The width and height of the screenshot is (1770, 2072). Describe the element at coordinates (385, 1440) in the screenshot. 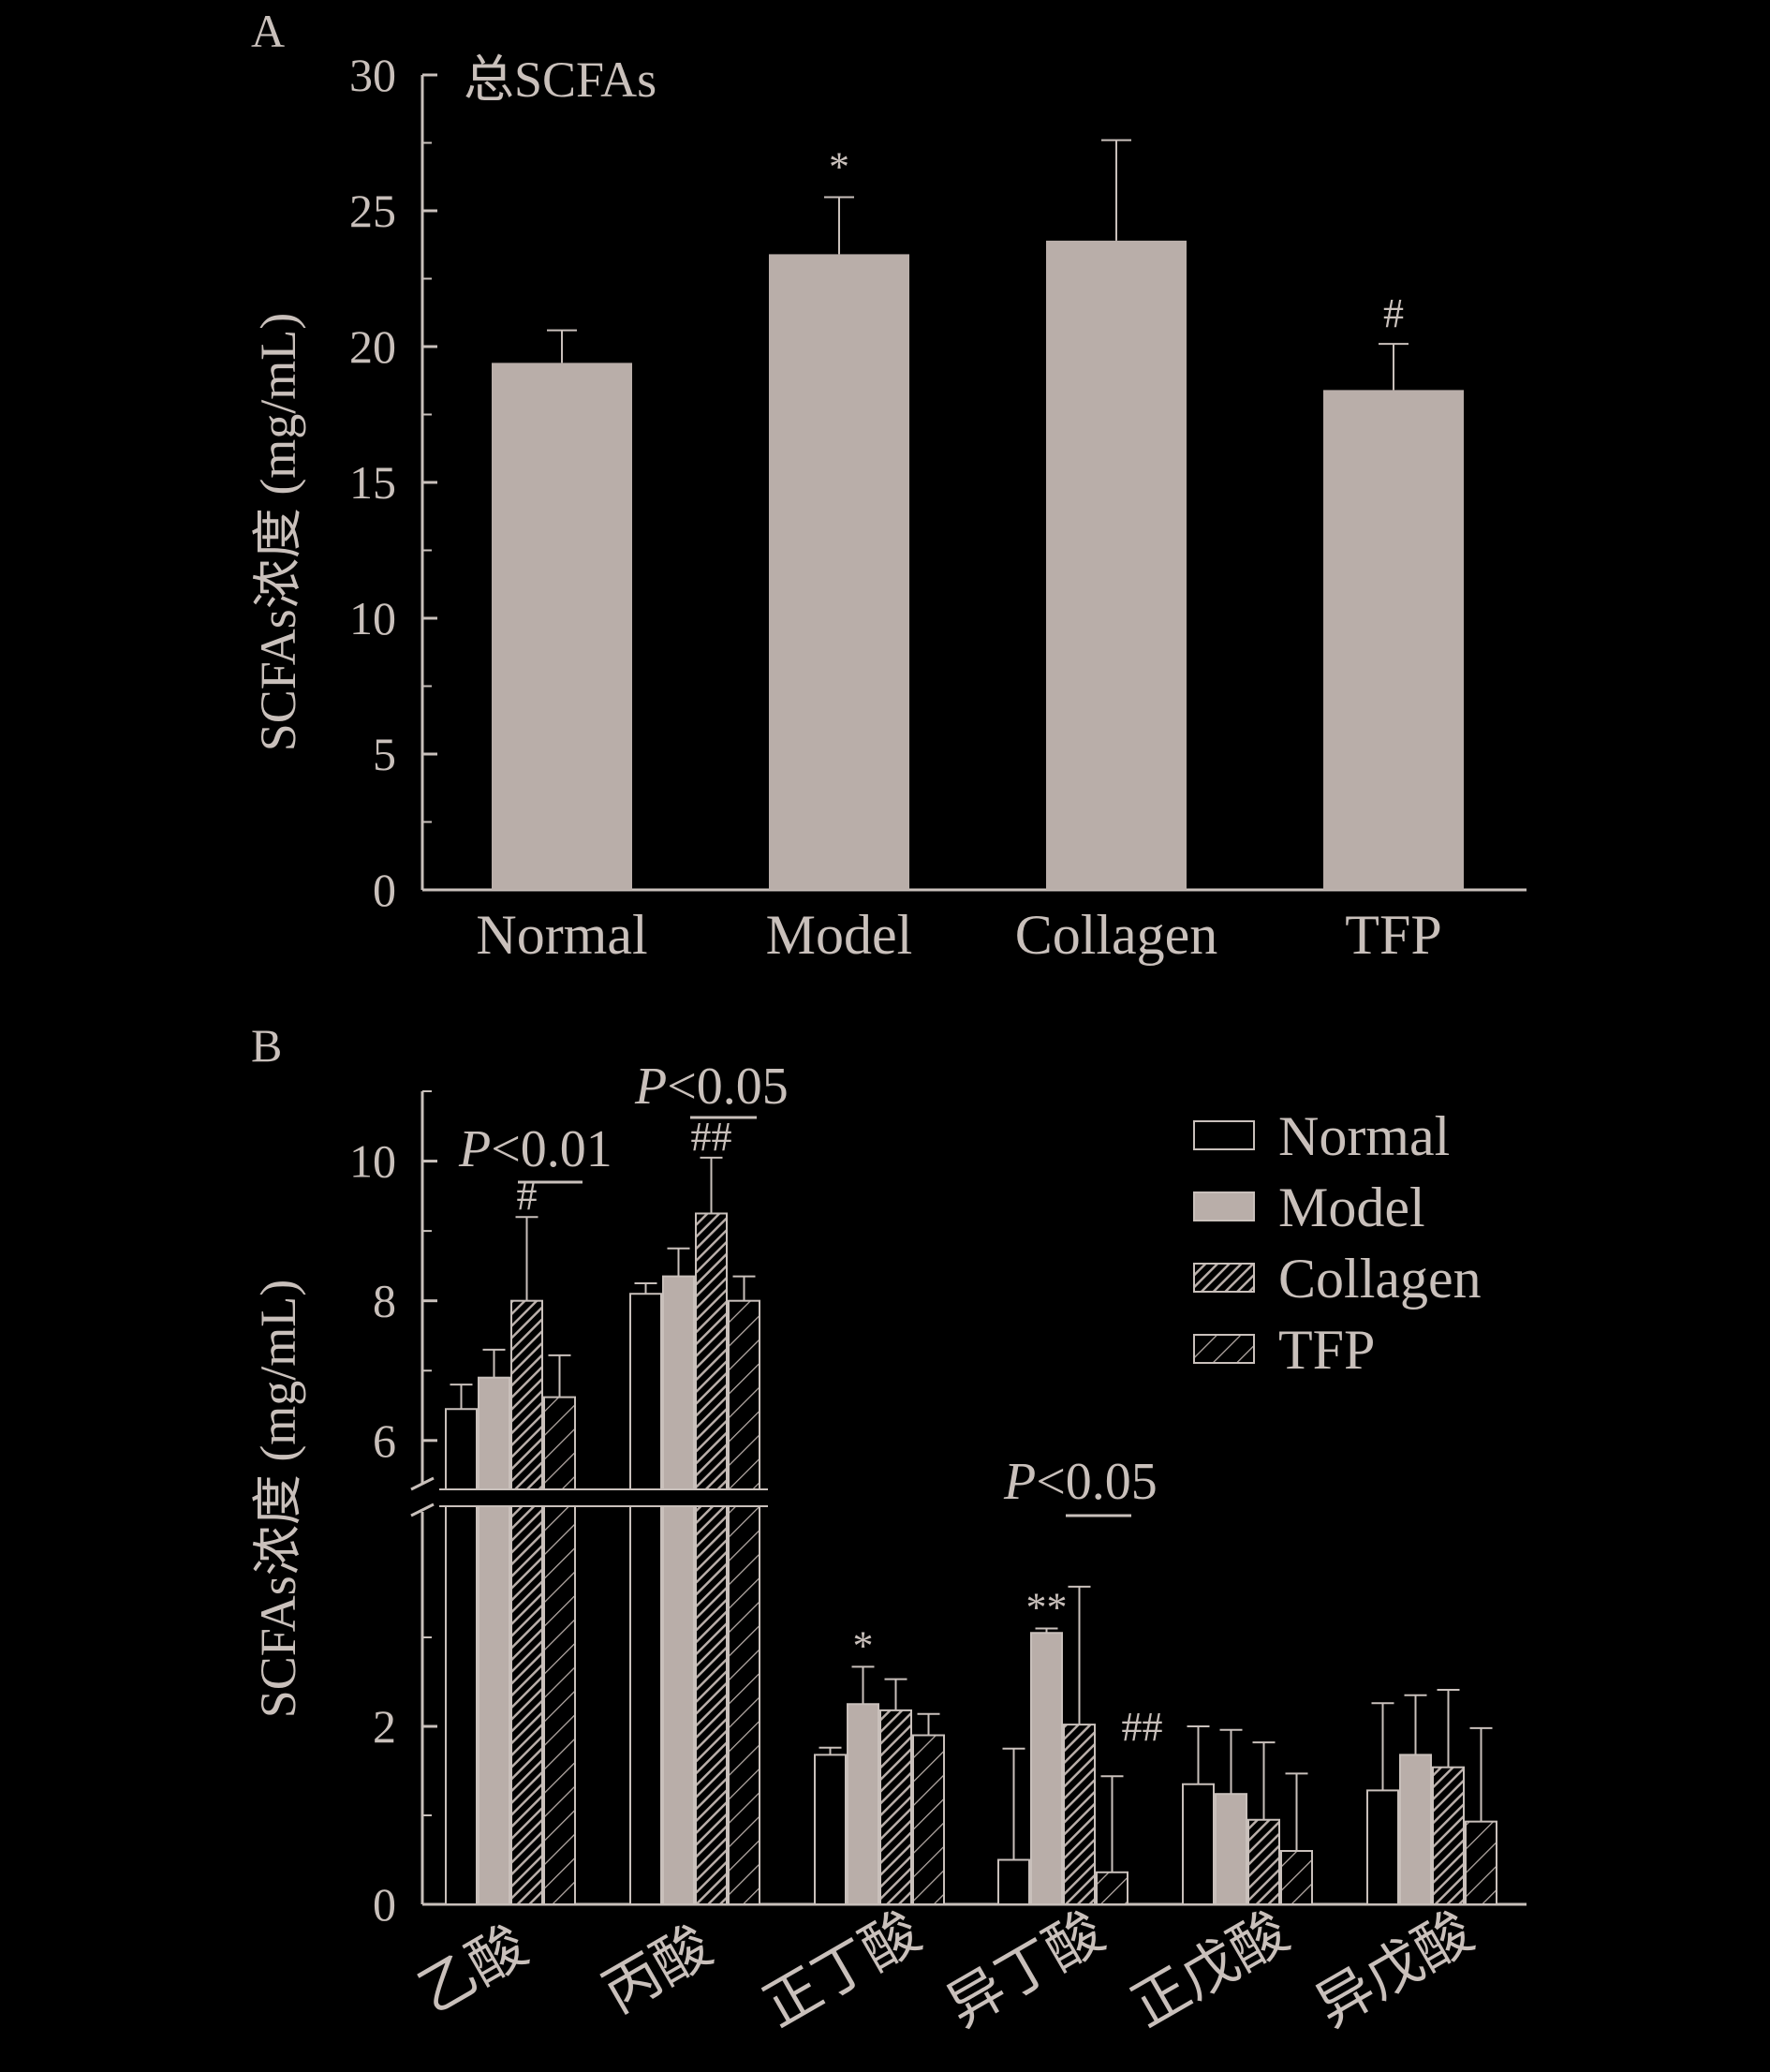

I see `panel-b-y-tick-label: 6` at that location.